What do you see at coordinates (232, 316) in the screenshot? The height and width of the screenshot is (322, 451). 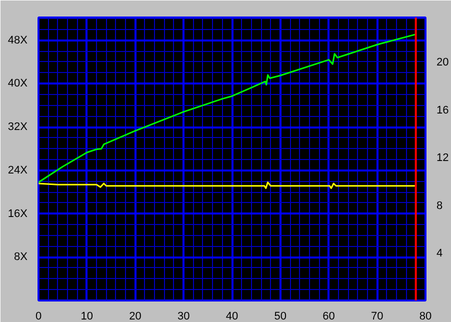 I see `x-tick-label: 40` at bounding box center [232, 316].